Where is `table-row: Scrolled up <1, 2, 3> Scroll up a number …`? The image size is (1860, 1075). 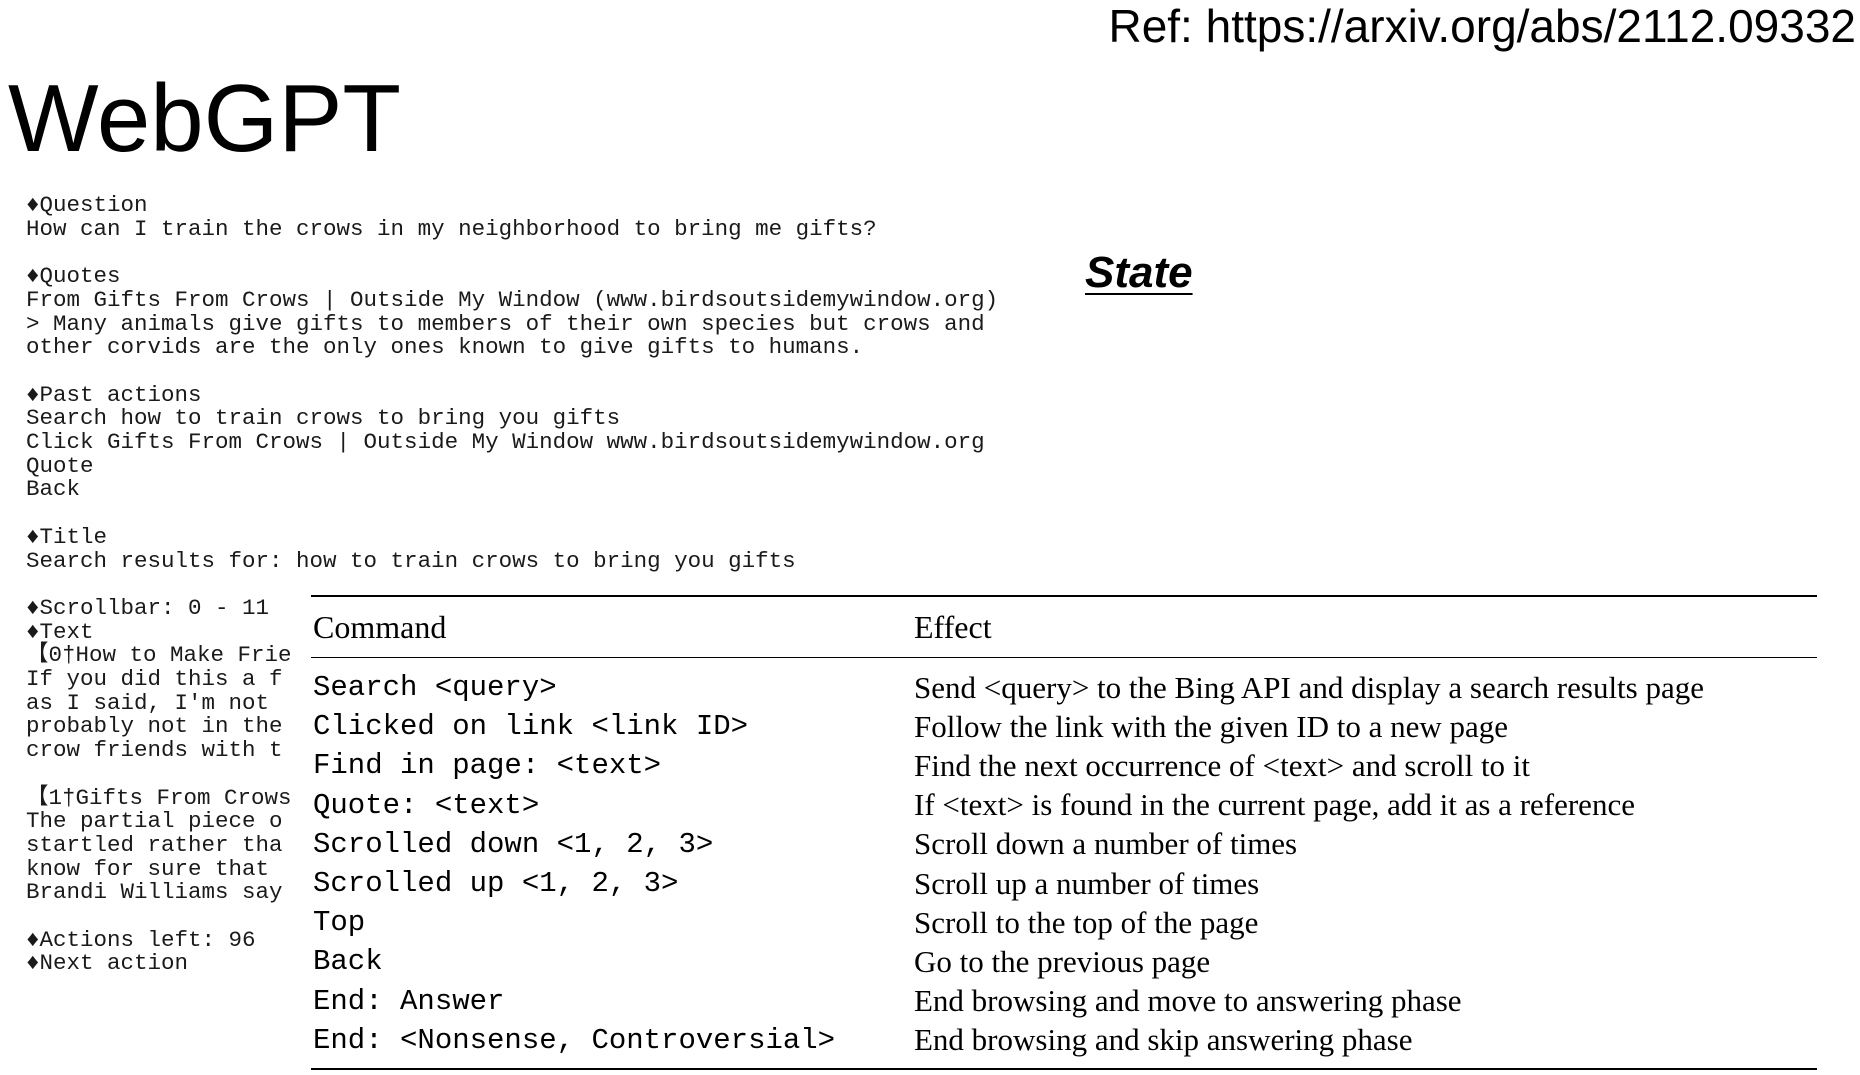
table-row: Scrolled up <1, 2, 3> Scroll up a number … is located at coordinates (1064, 883).